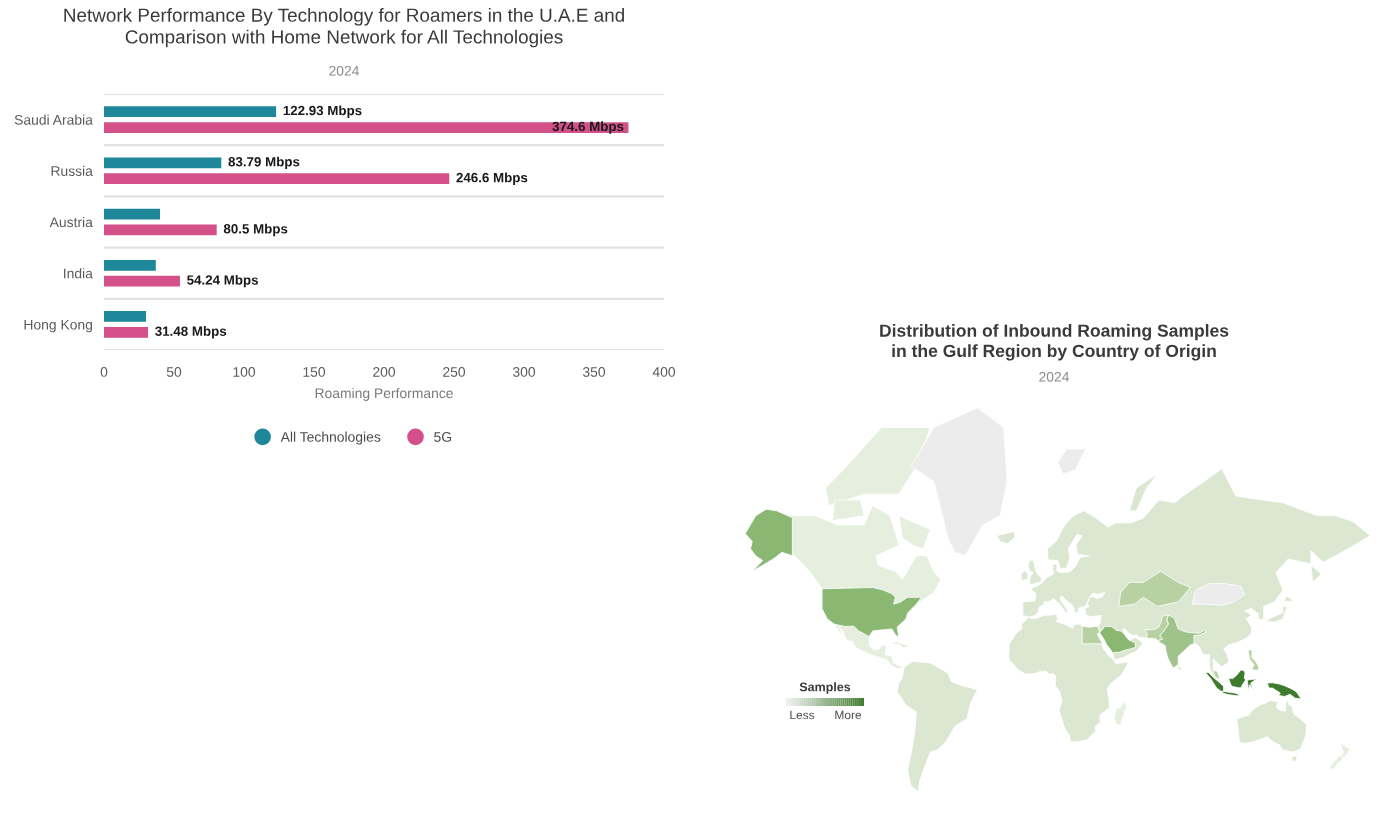  Describe the element at coordinates (1054, 342) in the screenshot. I see `text: Distribution of Inbound Roaming Samples in the Gulf Region by Country of Origin` at that location.